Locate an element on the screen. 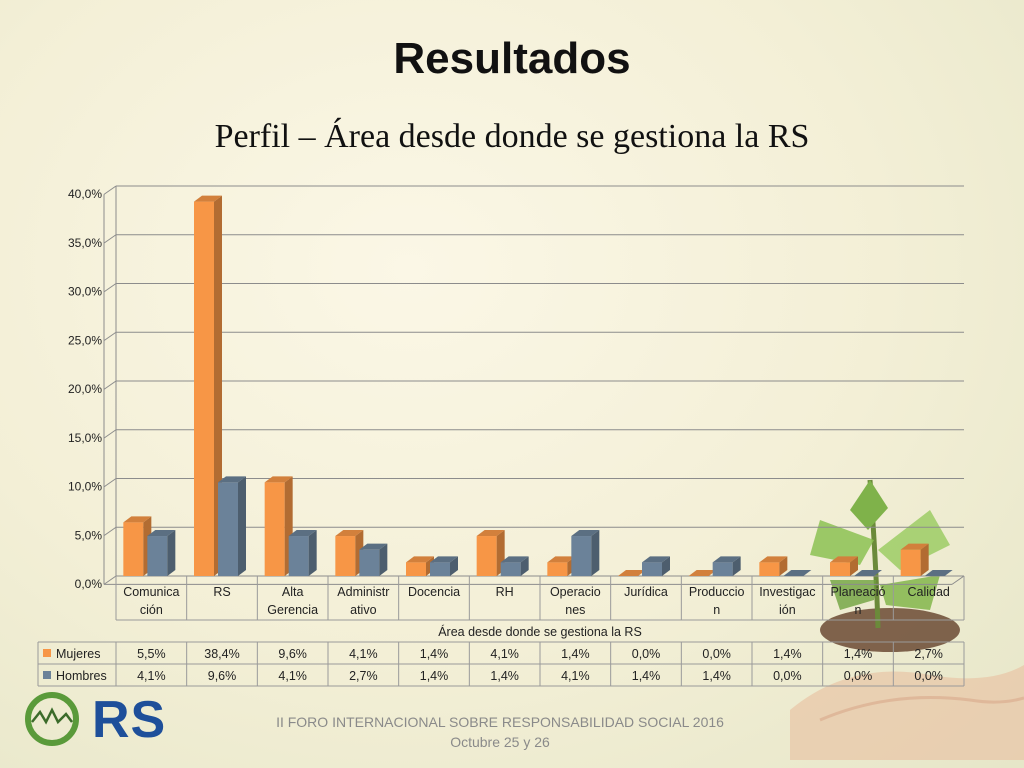  x-tick-label: Jurídica is located at coordinates (646, 592).